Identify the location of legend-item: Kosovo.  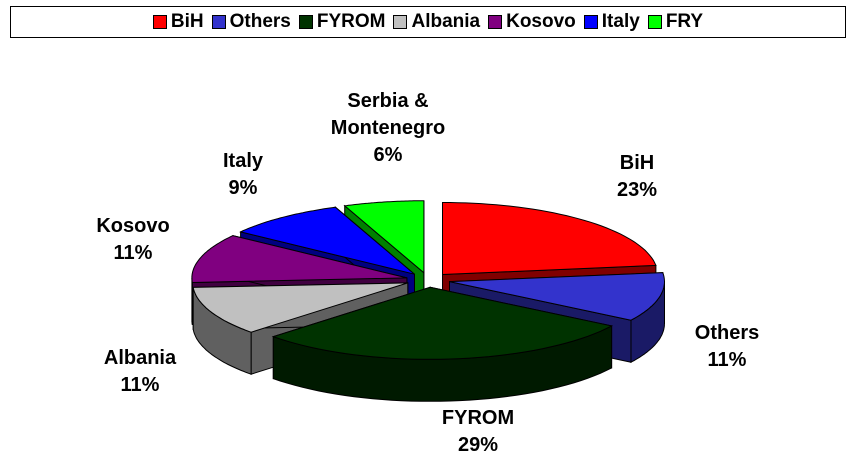
(532, 22).